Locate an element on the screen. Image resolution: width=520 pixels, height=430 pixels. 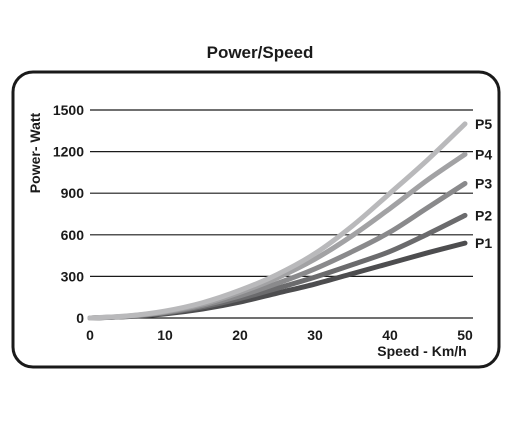
series-label-p5: P5 is located at coordinates (483, 124).